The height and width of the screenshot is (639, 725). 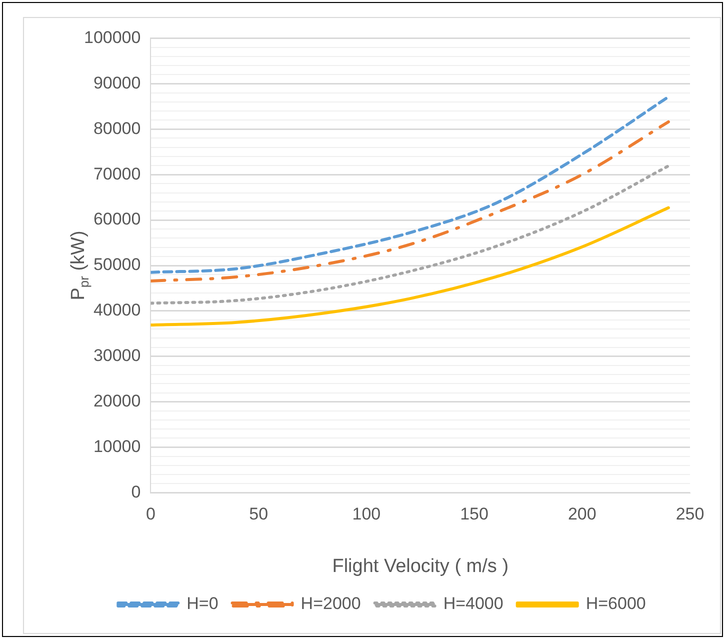 What do you see at coordinates (117, 264) in the screenshot?
I see `y-tick-label: 50000` at bounding box center [117, 264].